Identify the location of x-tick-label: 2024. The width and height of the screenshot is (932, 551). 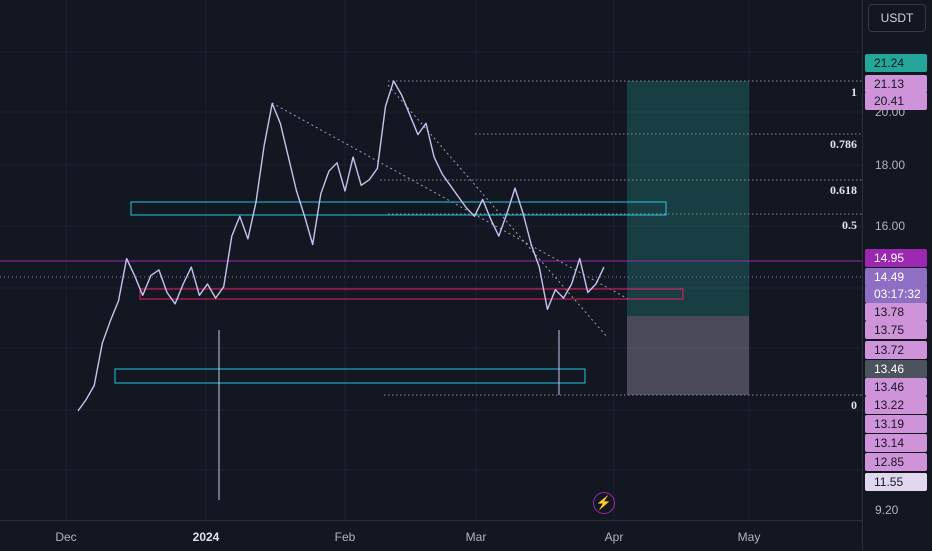
(206, 537).